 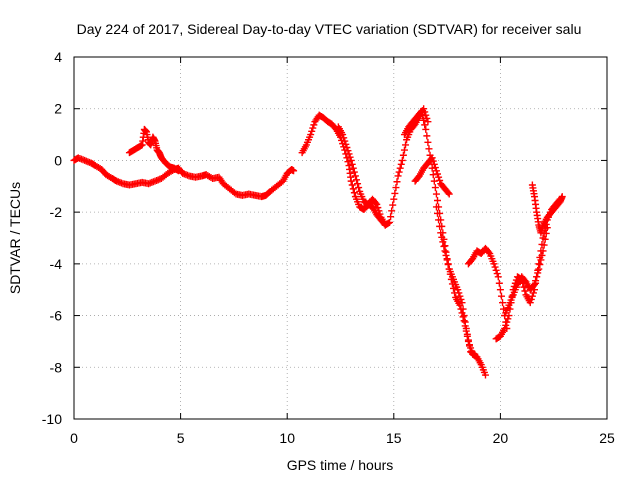 I want to click on x-axis-label: GPS time / hours, so click(x=340, y=465).